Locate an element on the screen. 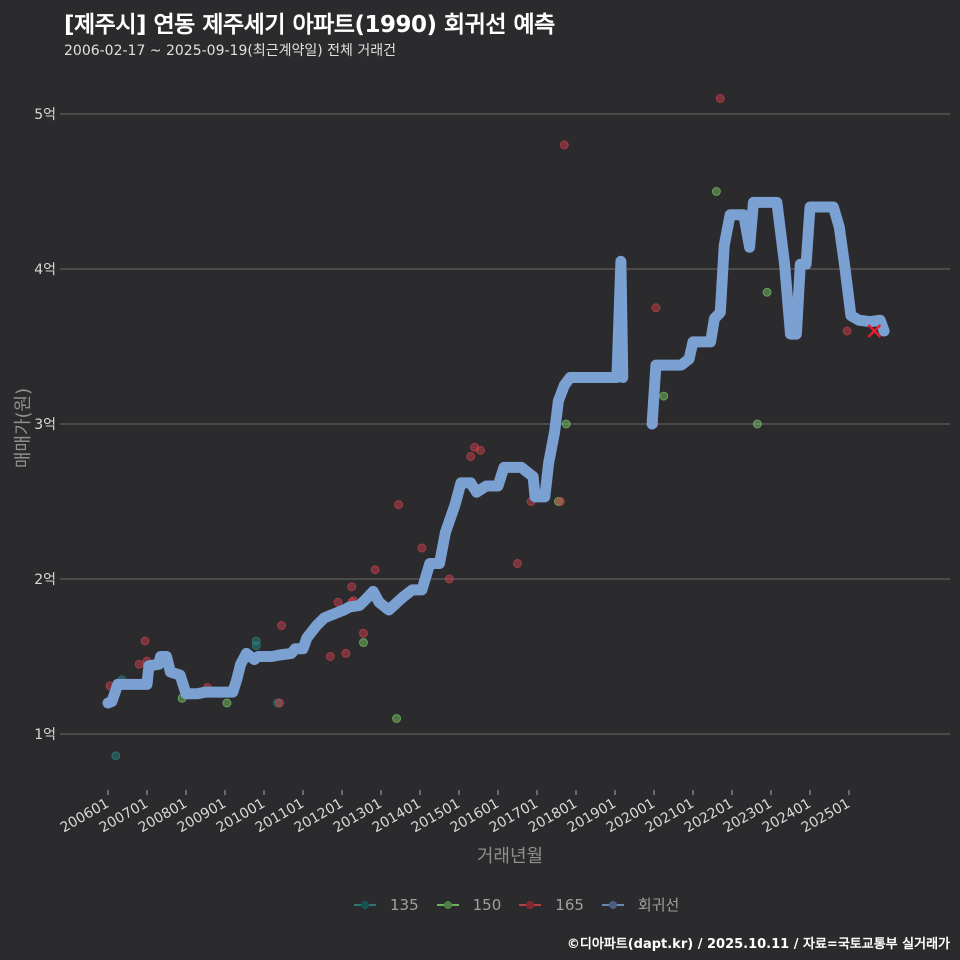 The image size is (960, 960). y-tick-label: 3억 is located at coordinates (45, 425).